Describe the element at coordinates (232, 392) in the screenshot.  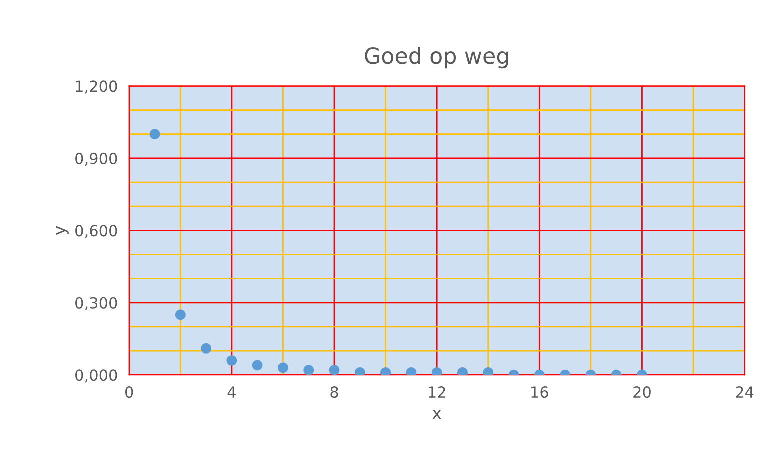
I see `x-tick-label: 4` at that location.